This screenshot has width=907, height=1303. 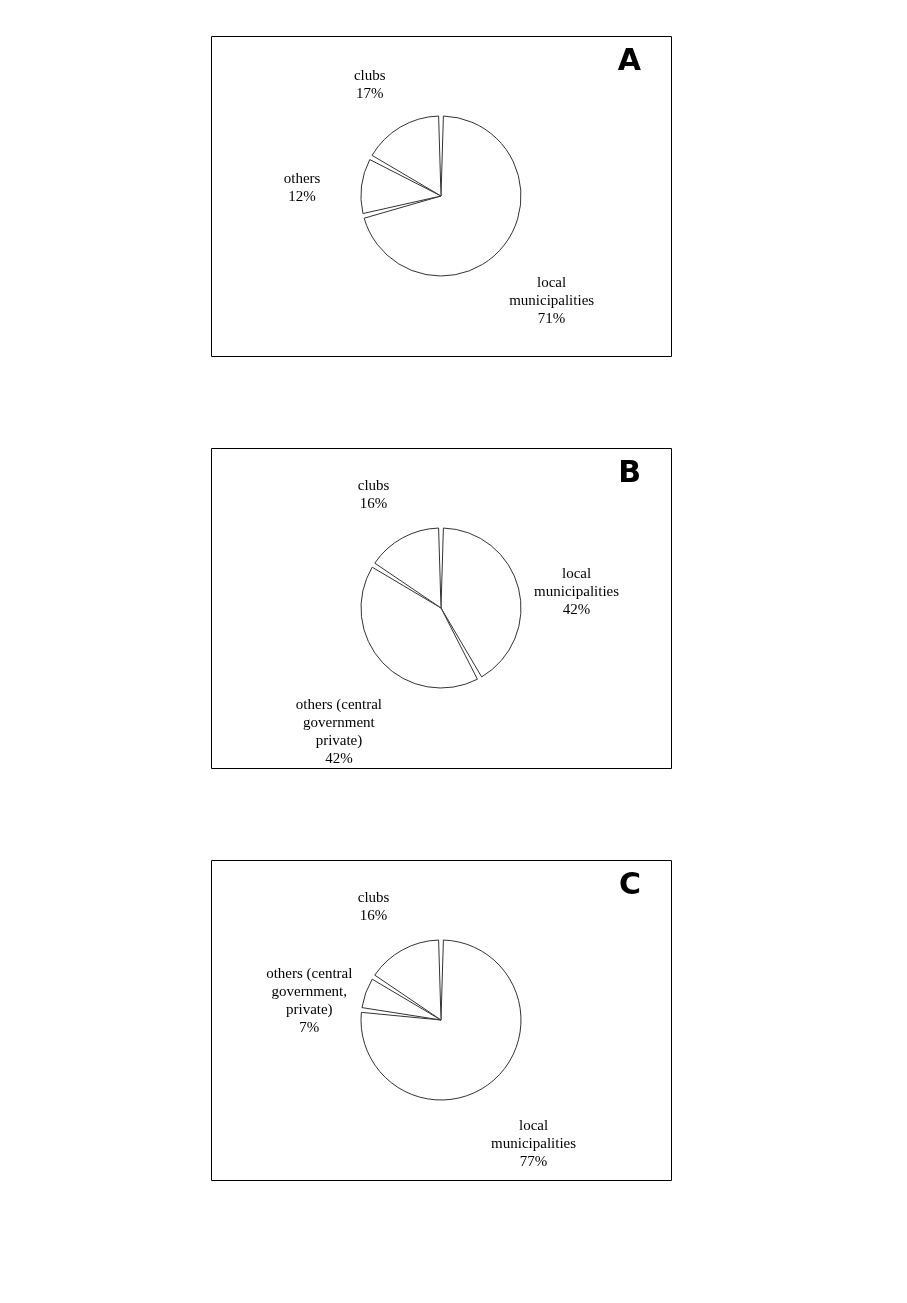 I want to click on chart-title: A, so click(x=629, y=59).